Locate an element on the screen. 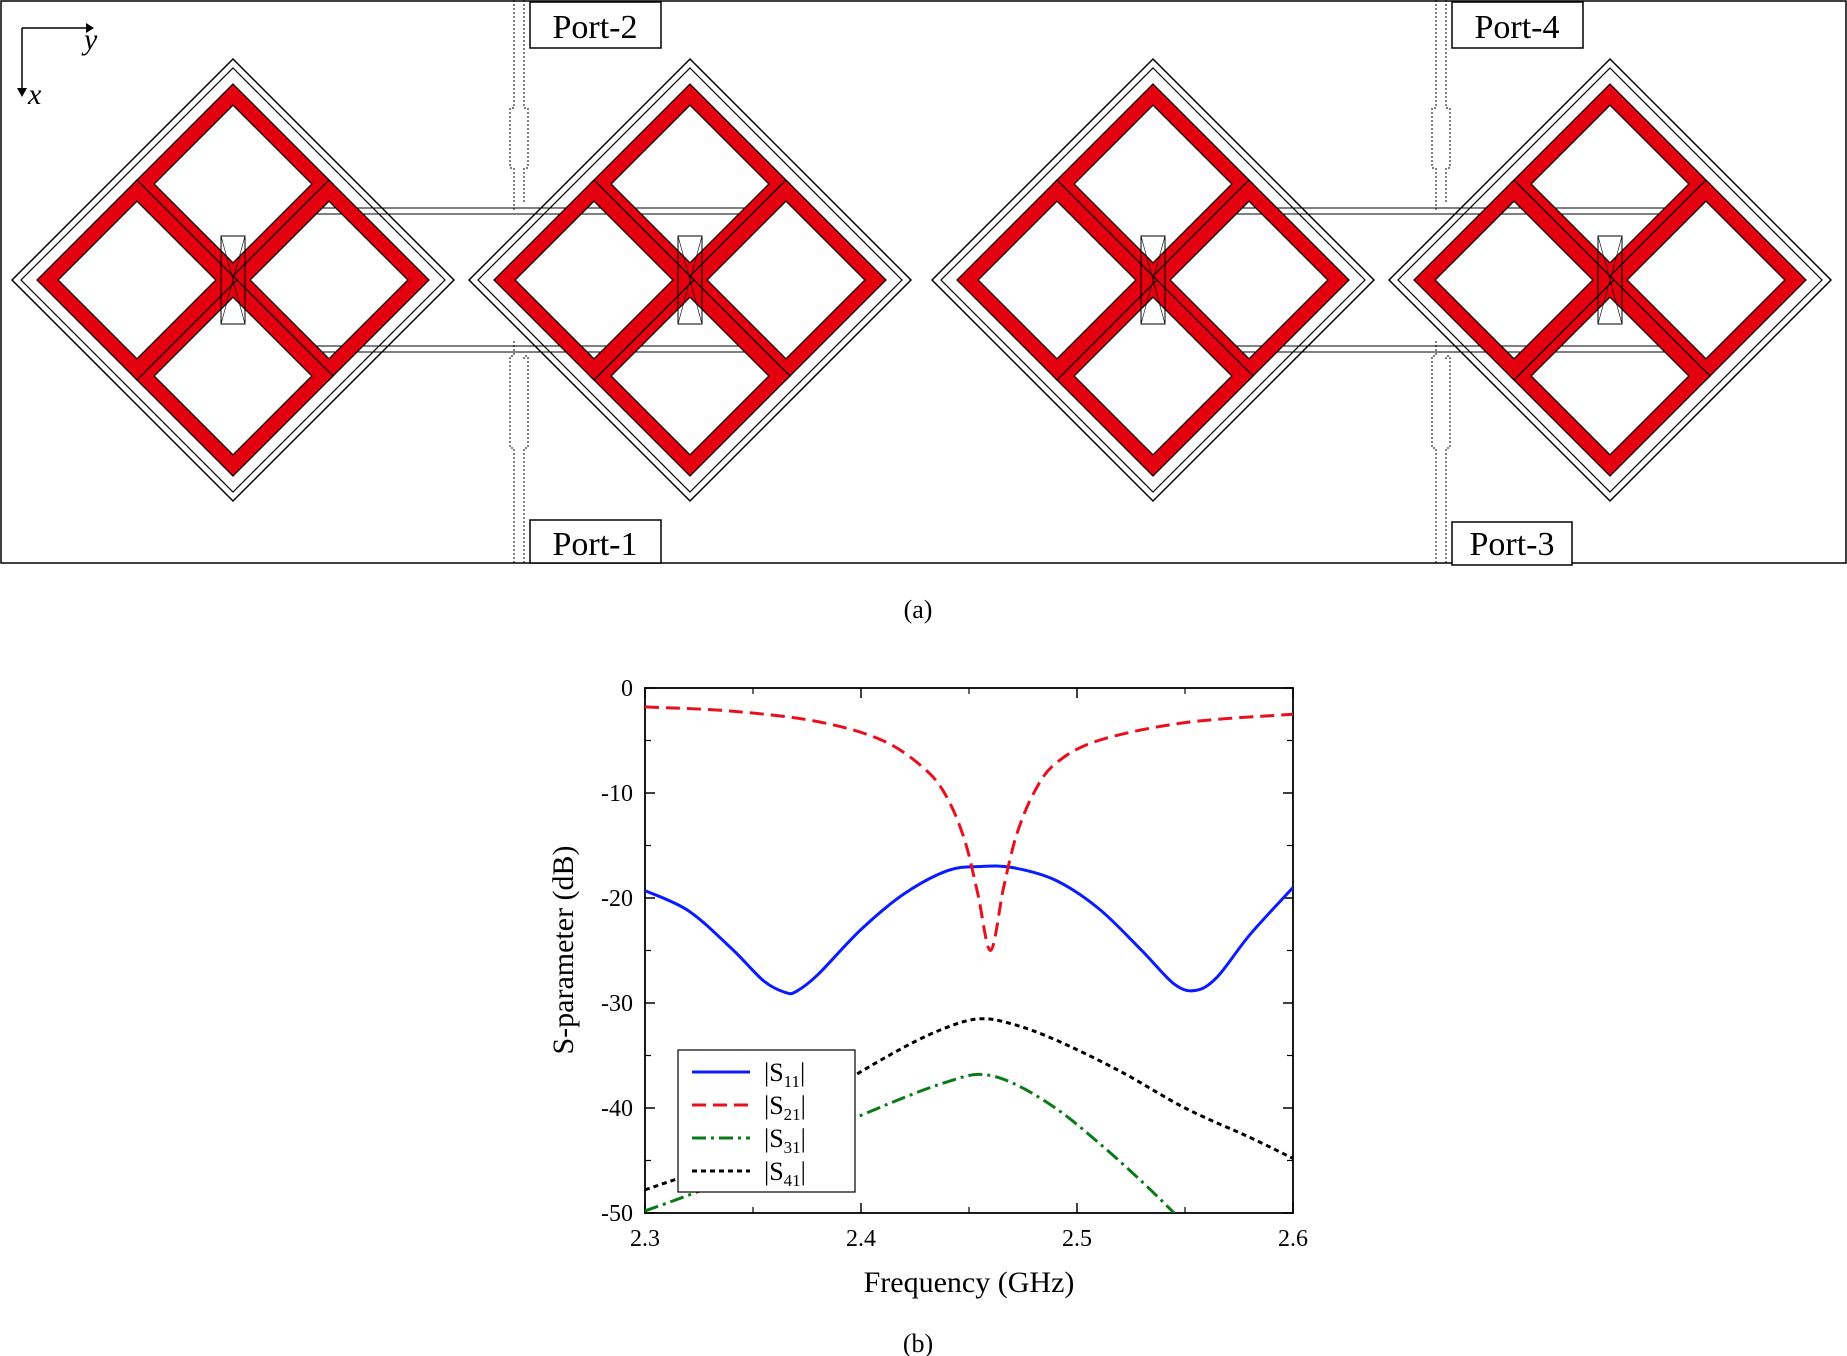 This screenshot has height=1356, width=1847. legend-box is located at coordinates (766, 1121).